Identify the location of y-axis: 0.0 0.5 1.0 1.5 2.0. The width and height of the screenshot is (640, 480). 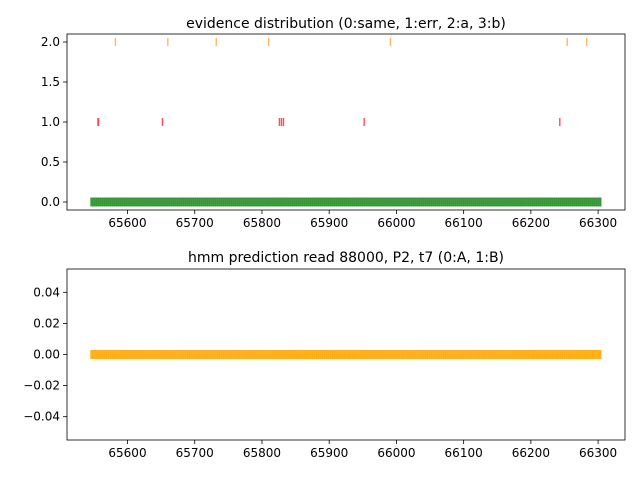
(54, 122).